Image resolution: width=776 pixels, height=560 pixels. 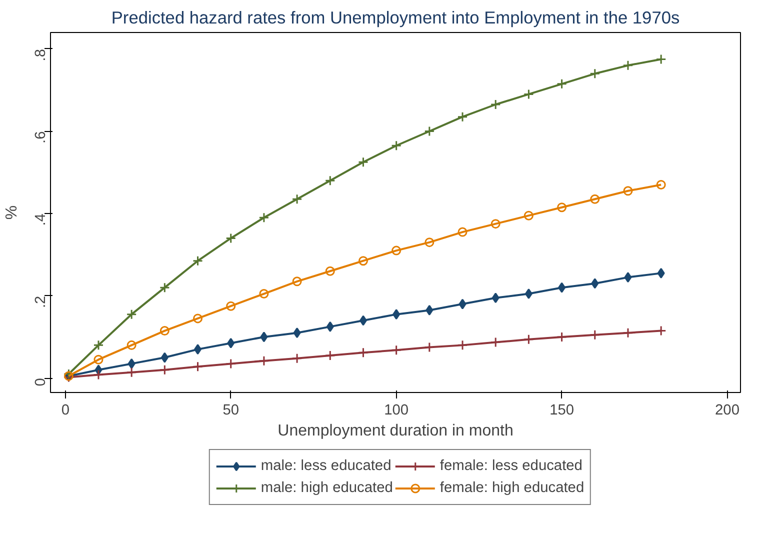 I want to click on x-tick-label: 150, so click(x=562, y=410).